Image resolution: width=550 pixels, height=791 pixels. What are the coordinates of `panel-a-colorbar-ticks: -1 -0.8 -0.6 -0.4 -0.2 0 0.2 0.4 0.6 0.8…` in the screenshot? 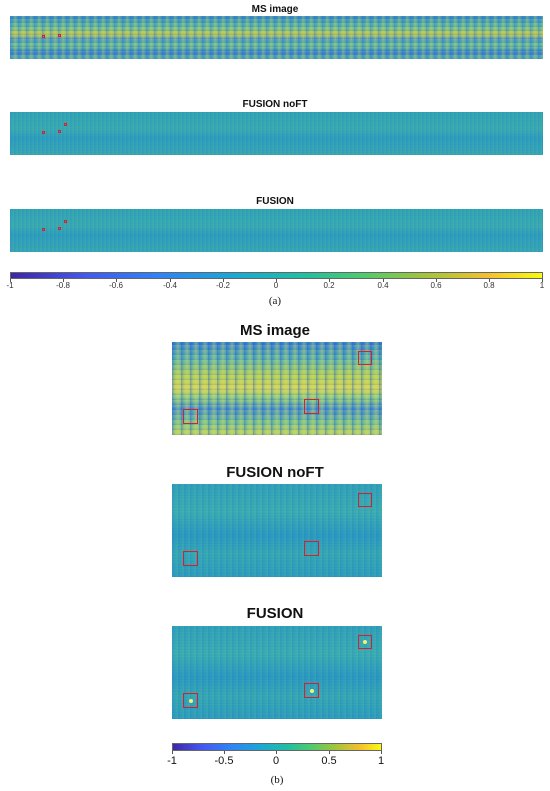 It's located at (275, 286).